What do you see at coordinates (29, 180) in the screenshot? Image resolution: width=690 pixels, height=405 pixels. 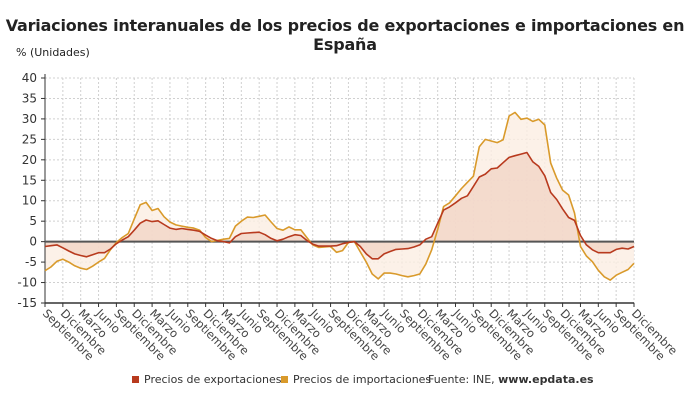 I see `y-tick-label: 15` at bounding box center [29, 180].